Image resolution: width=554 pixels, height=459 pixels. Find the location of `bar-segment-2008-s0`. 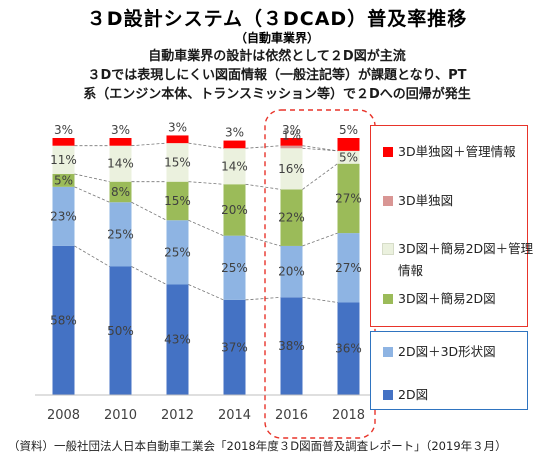

bar-segment-2008-s0 is located at coordinates (63, 320).